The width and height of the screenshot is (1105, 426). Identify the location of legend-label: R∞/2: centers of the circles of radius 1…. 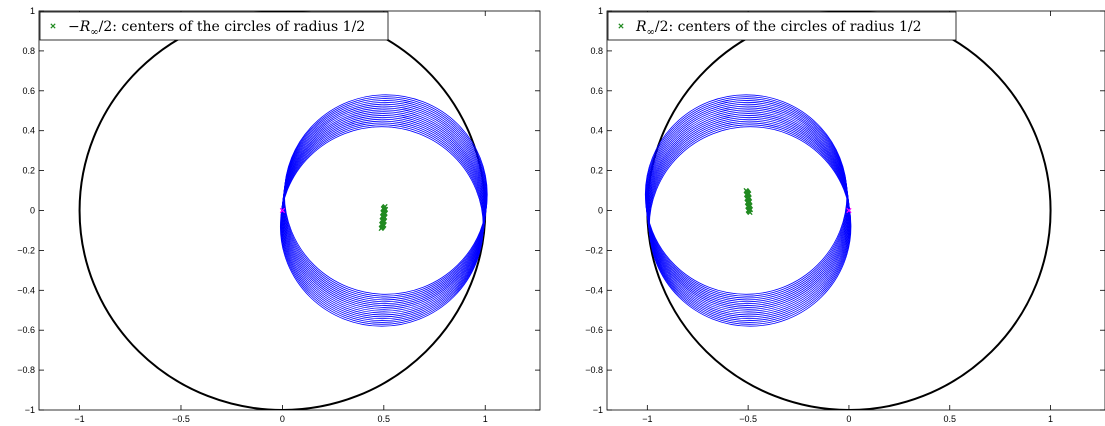
(778, 28).